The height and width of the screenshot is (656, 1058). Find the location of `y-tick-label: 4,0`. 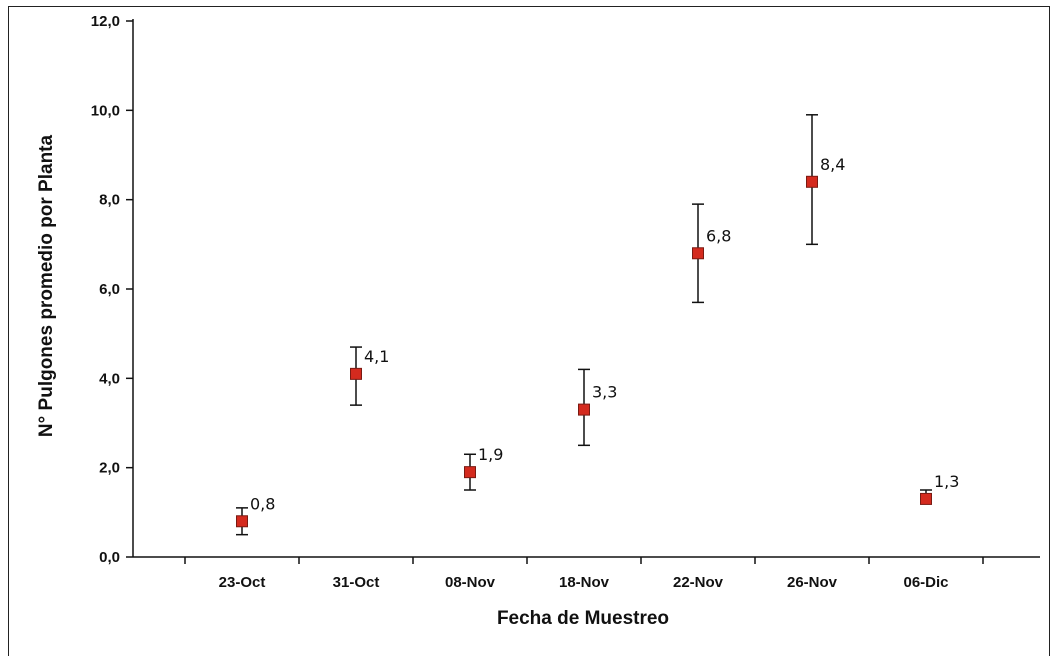

y-tick-label: 4,0 is located at coordinates (109, 378).